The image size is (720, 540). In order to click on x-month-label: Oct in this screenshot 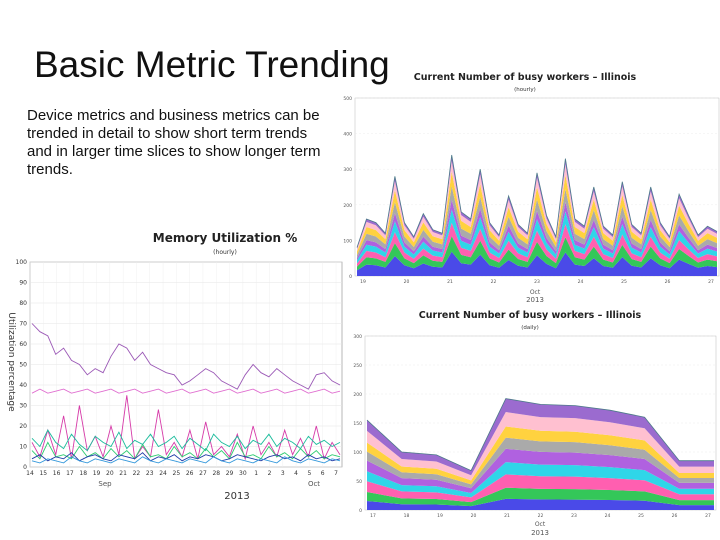, I will do `click(314, 484)`.